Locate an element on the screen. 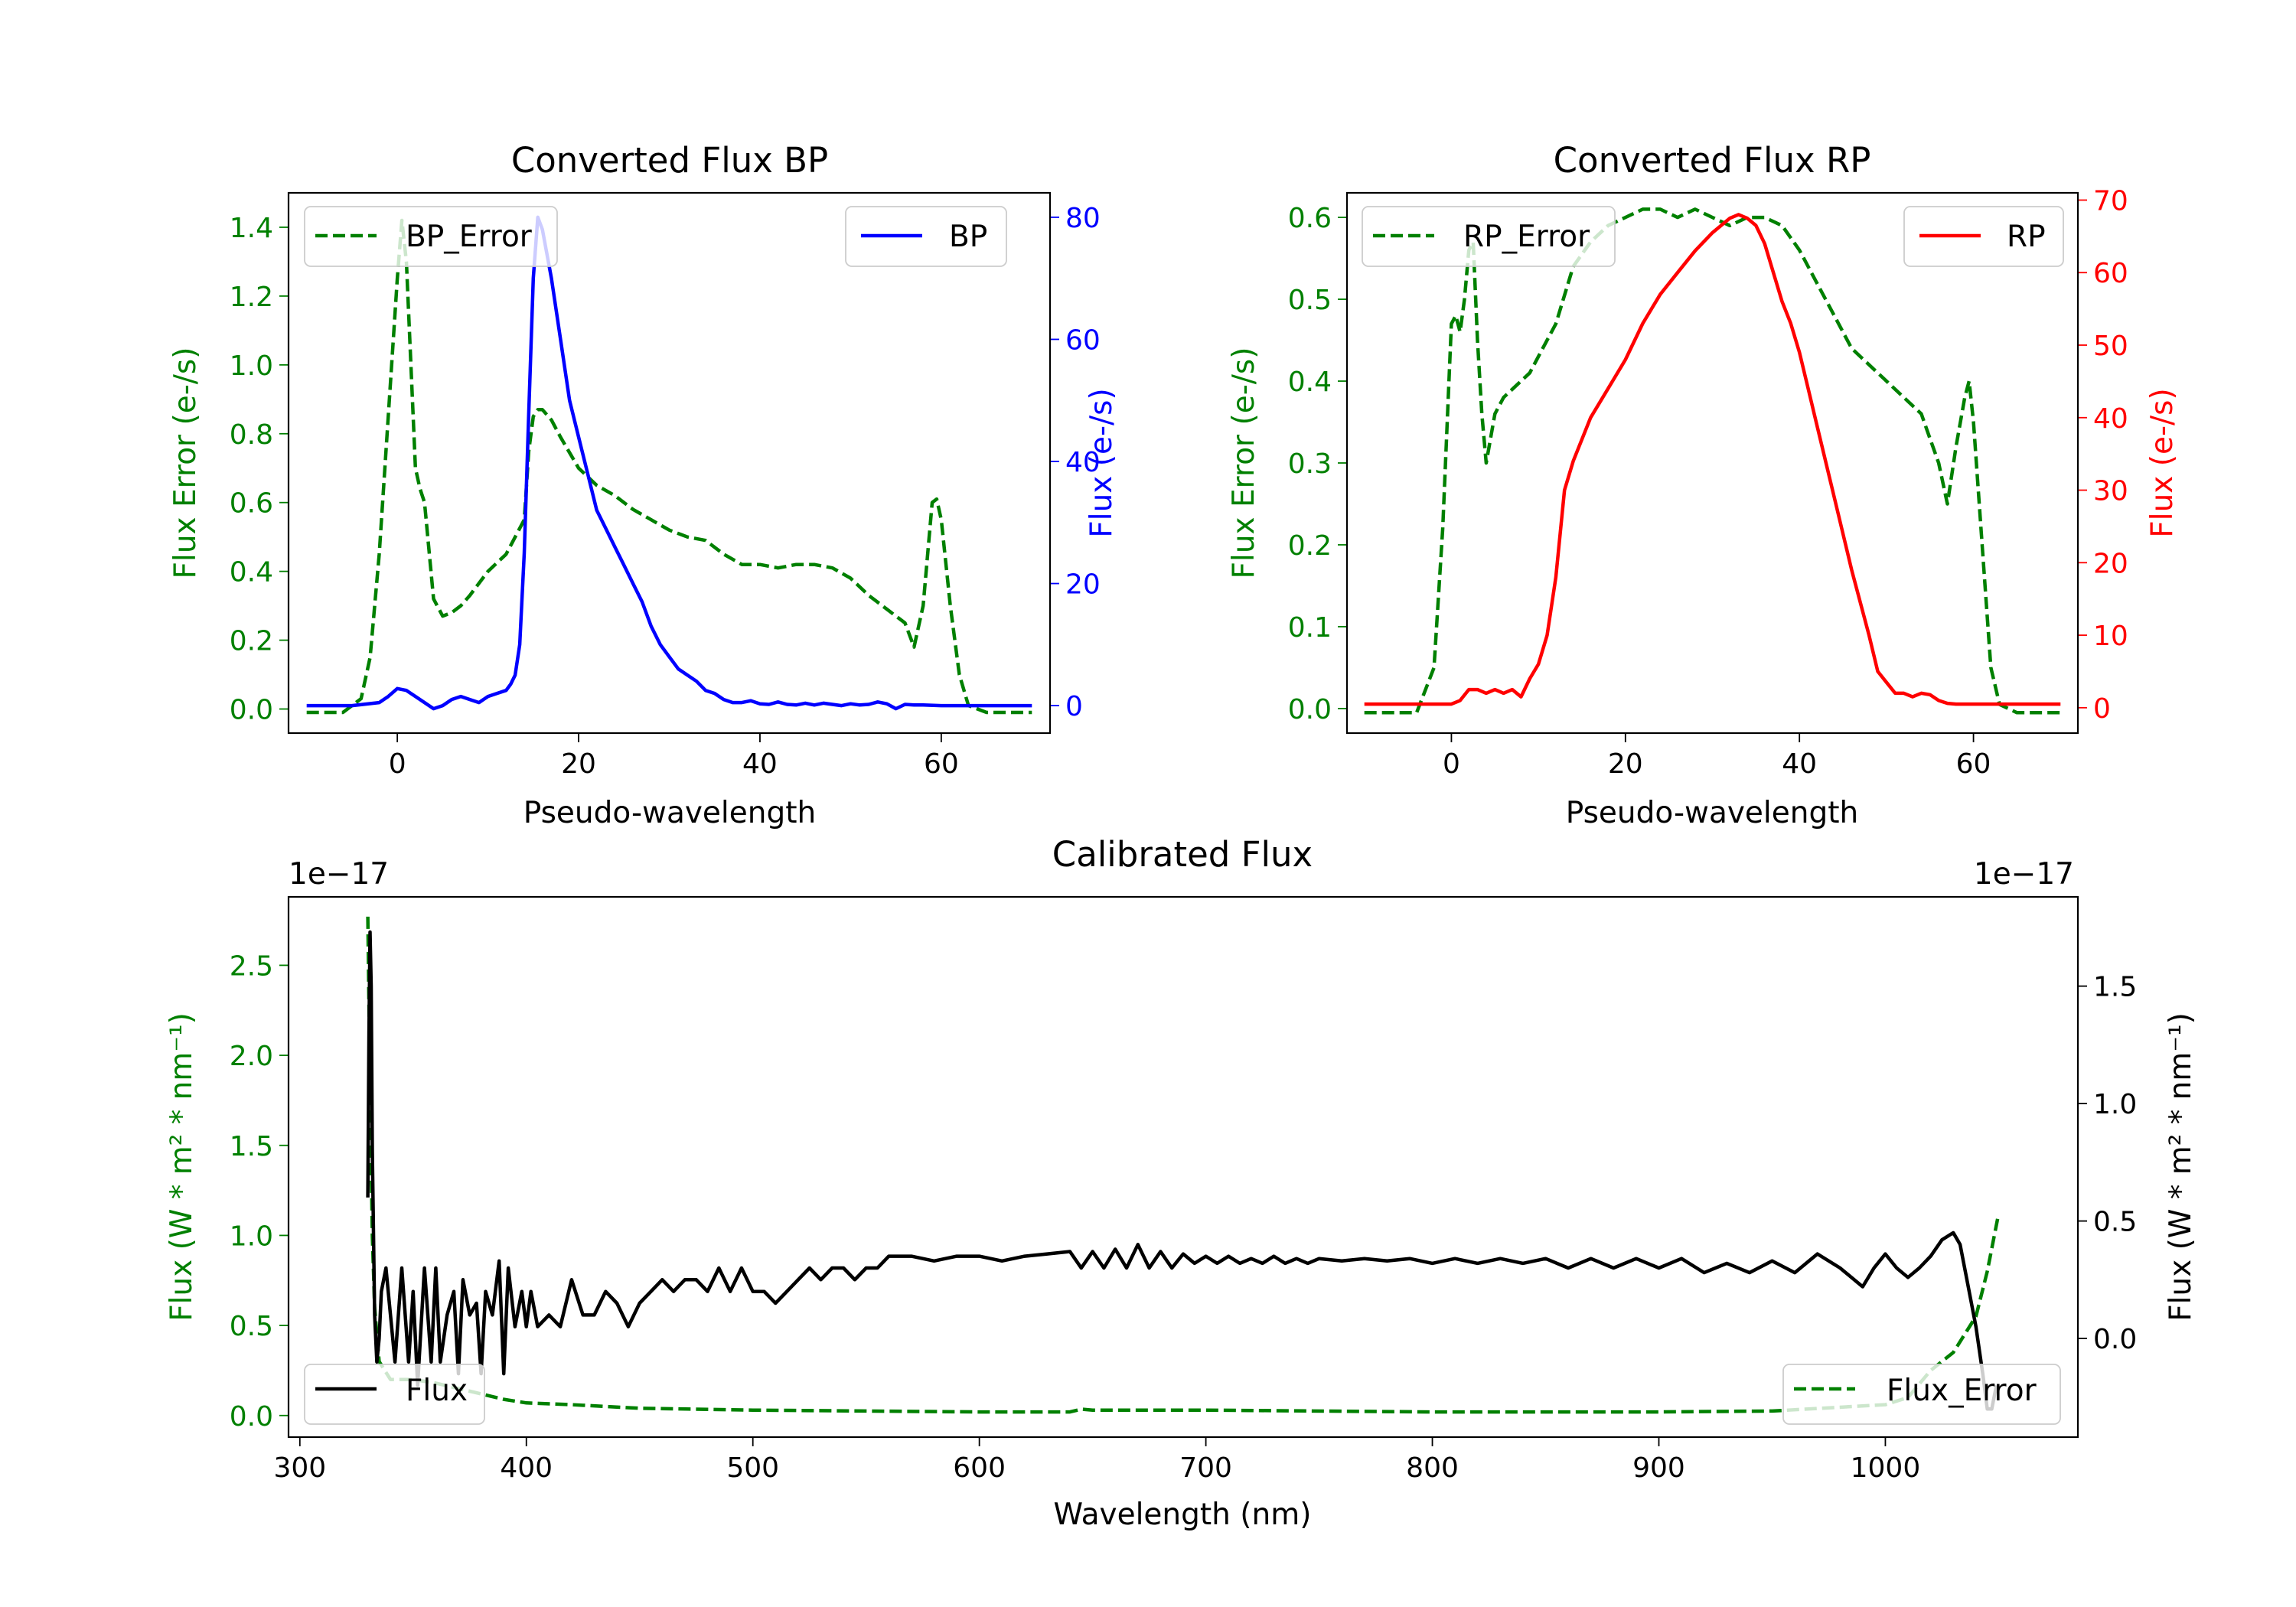 The image size is (2296, 1607). cal-legend-flux: Flux is located at coordinates (394, 1394).